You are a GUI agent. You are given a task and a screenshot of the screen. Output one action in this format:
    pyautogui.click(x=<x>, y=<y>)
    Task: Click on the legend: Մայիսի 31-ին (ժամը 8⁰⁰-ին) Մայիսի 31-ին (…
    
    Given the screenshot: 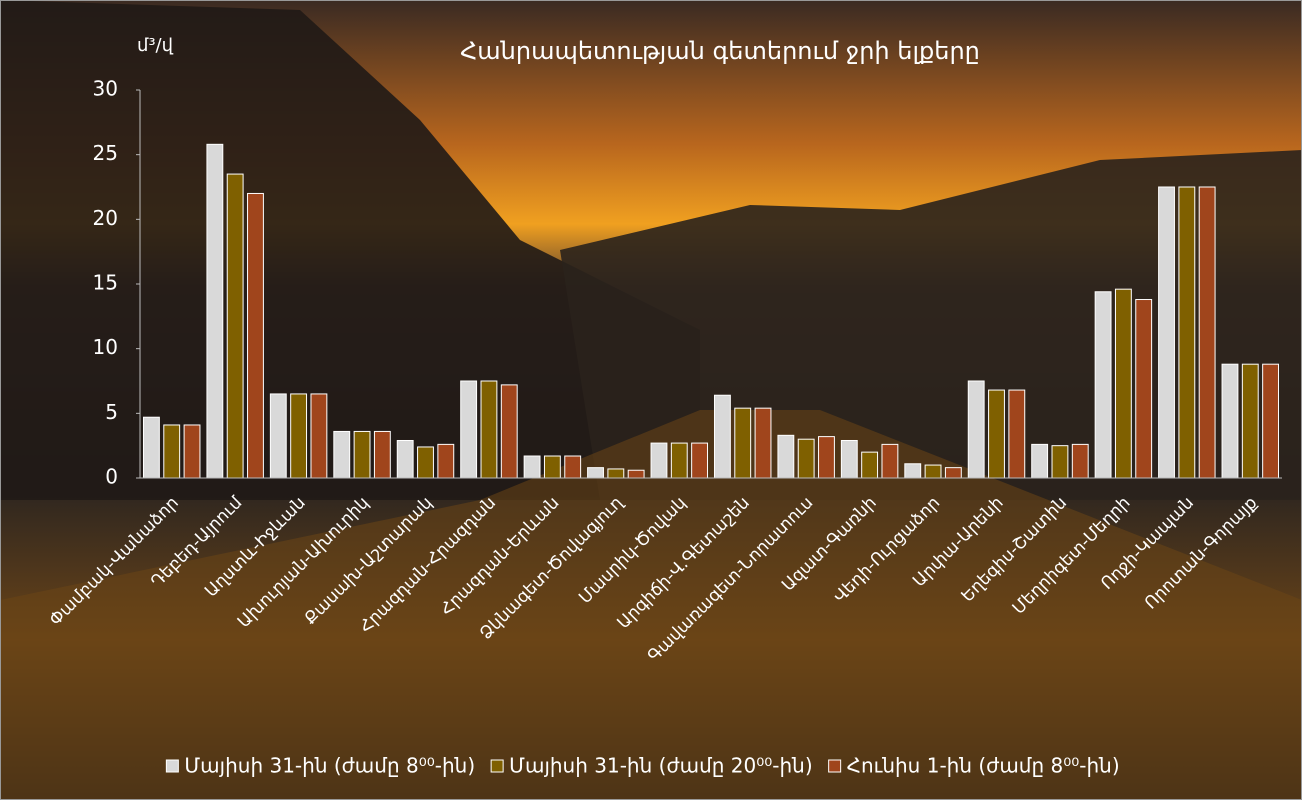 What is the action you would take?
    pyautogui.click(x=642, y=766)
    